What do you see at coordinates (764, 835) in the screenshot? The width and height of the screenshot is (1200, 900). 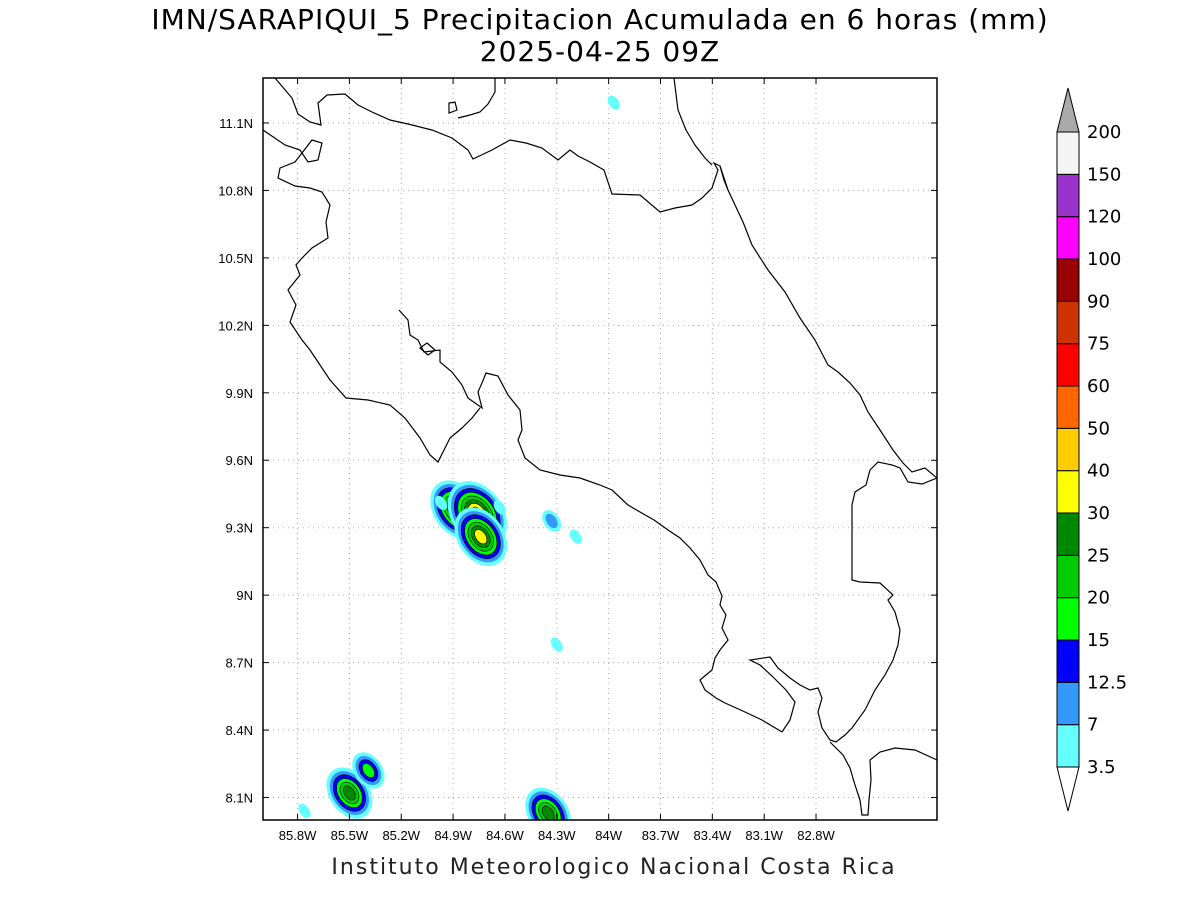 I see `lon-tick-label: 83.1W` at bounding box center [764, 835].